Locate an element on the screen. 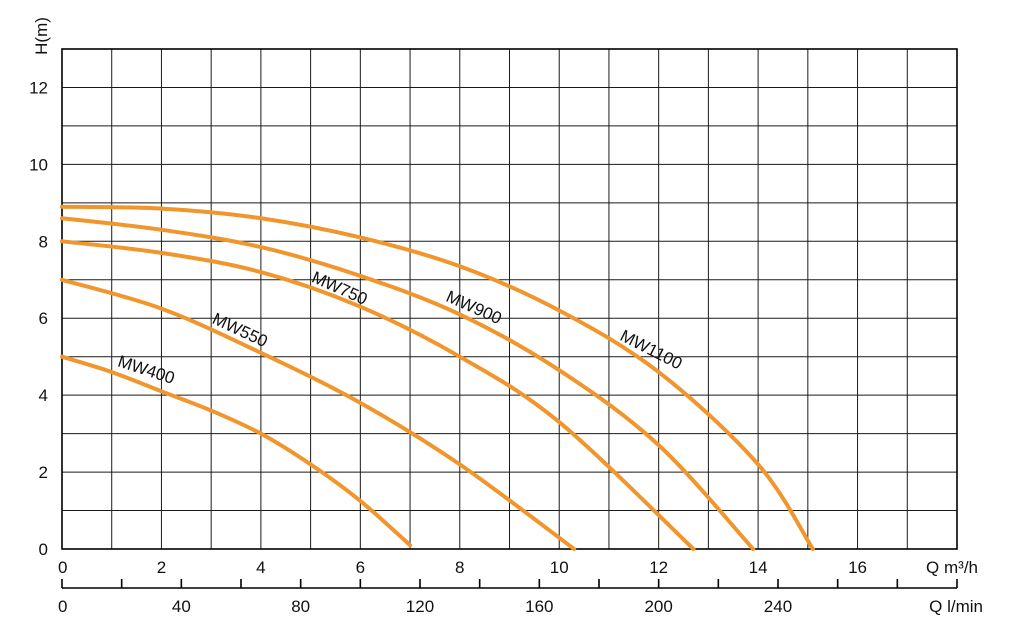  y-tick-label: 12 is located at coordinates (38, 87).